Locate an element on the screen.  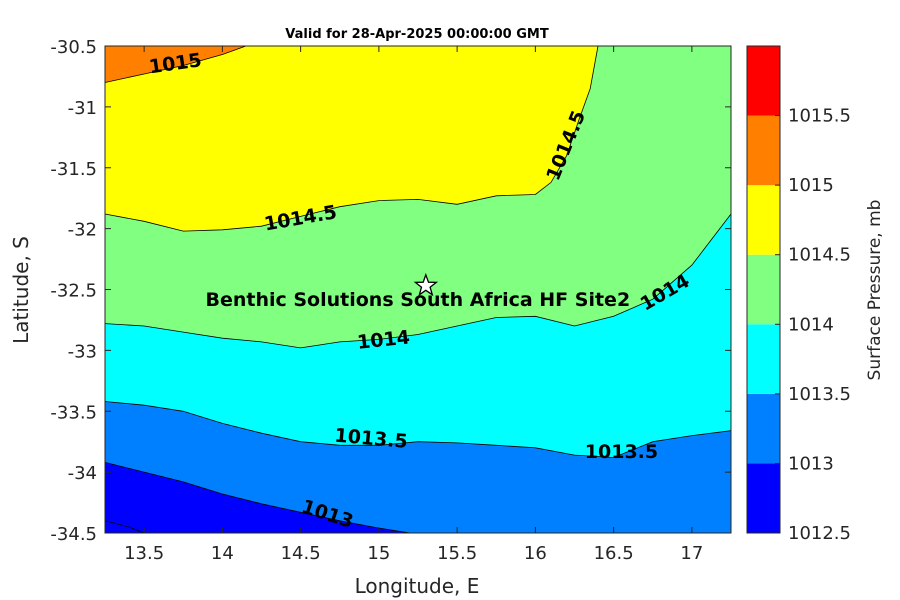
x-tick-label: 13.5 is located at coordinates (144, 553).